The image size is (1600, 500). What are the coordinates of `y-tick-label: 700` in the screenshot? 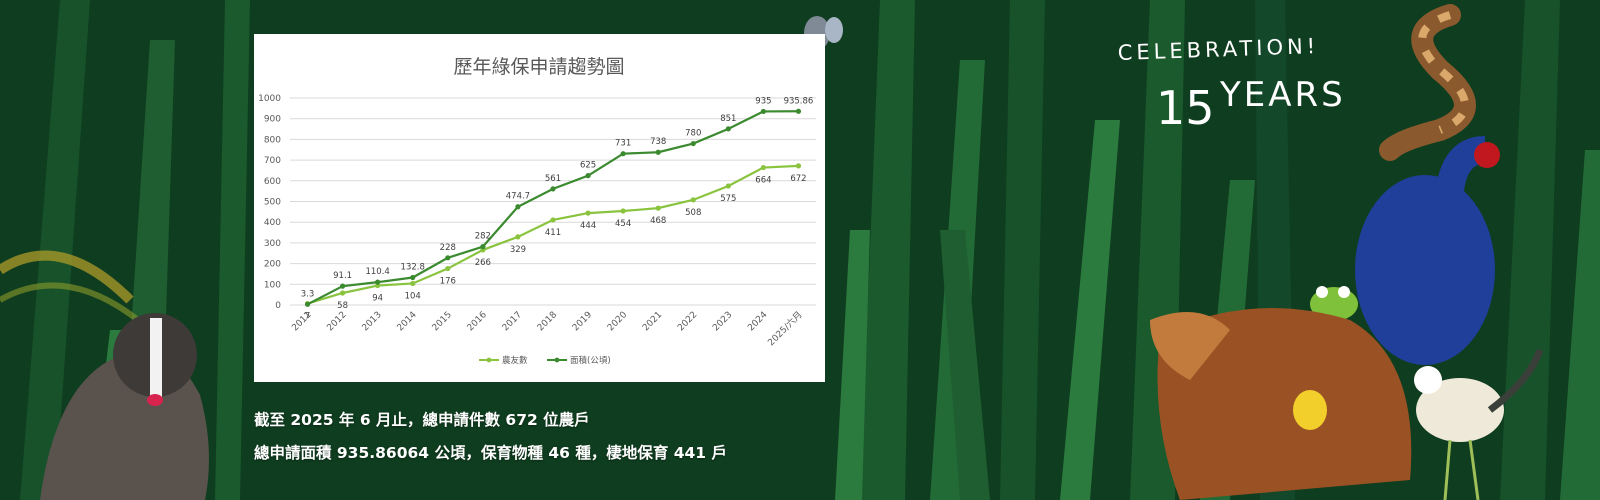 It's located at (272, 161).